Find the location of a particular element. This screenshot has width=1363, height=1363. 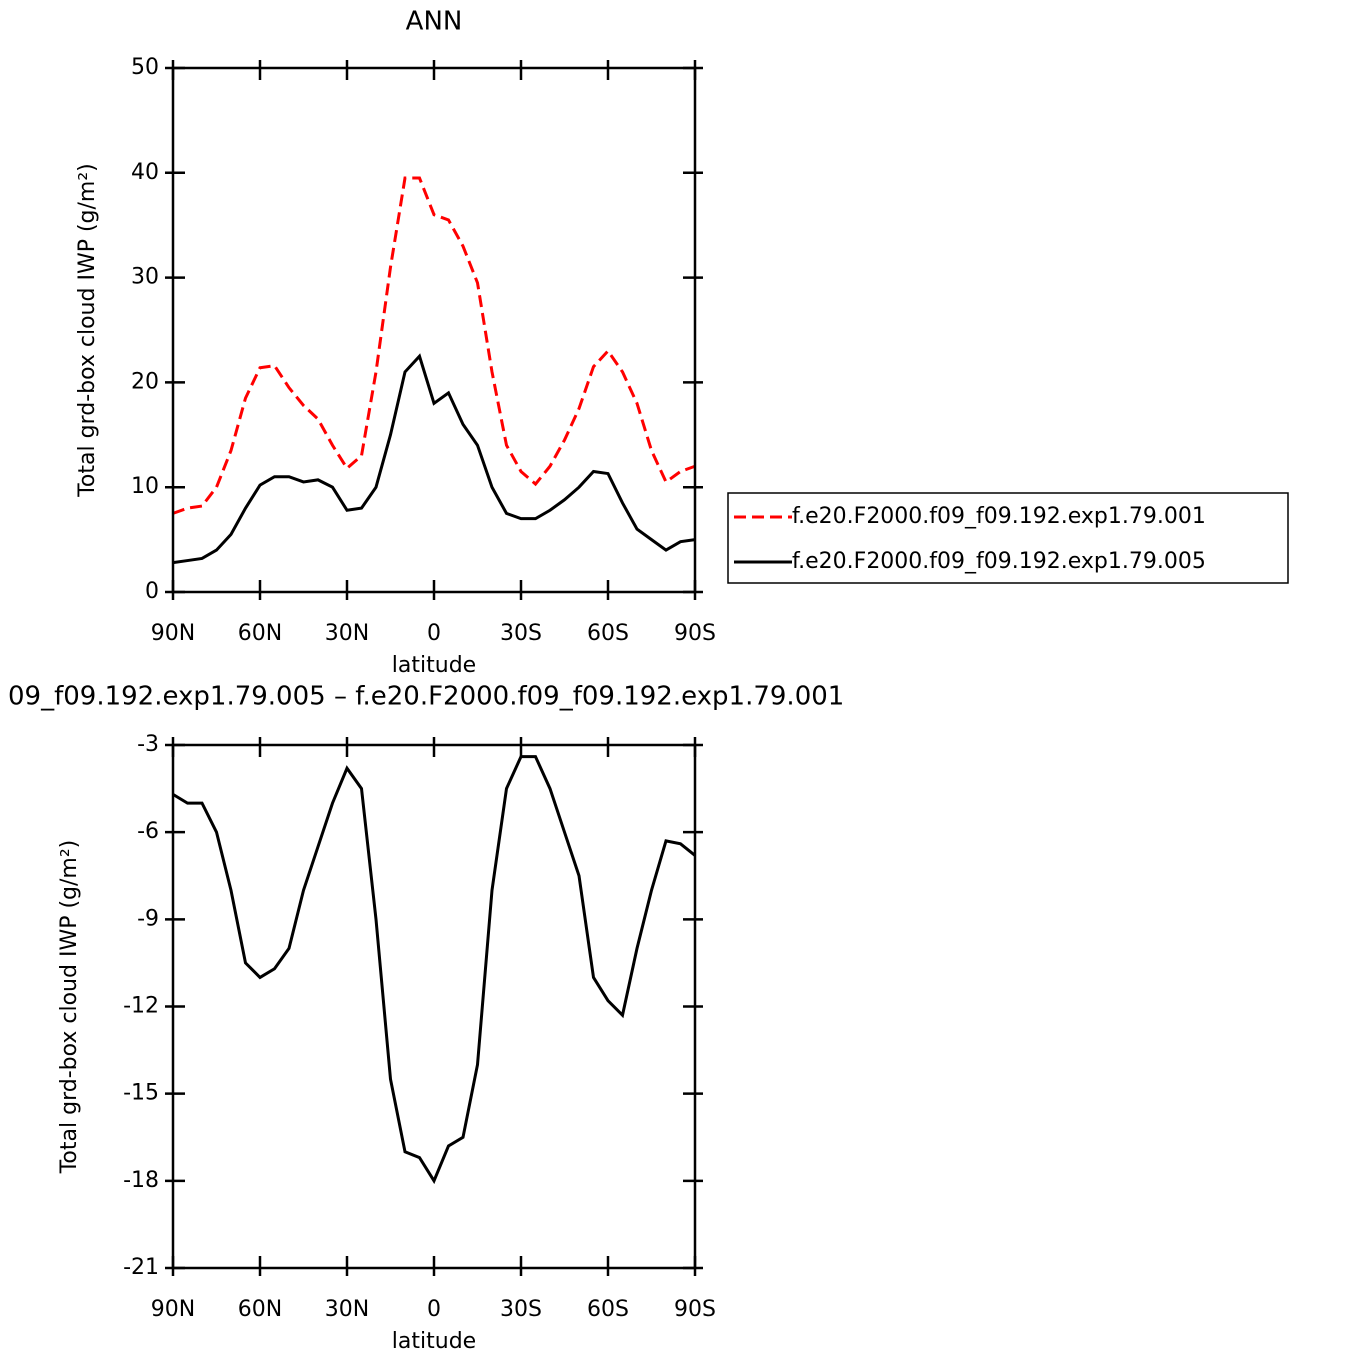

legend-label: f.e20.F2000.f09_f09.192.exp1.79.005 is located at coordinates (999, 561).